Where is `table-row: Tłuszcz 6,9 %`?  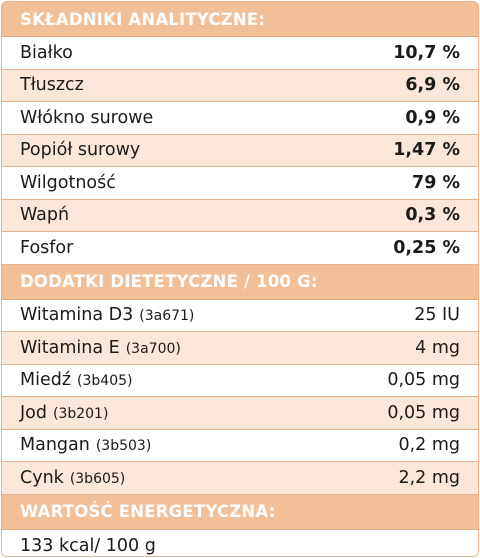
table-row: Tłuszcz 6,9 % is located at coordinates (240, 85).